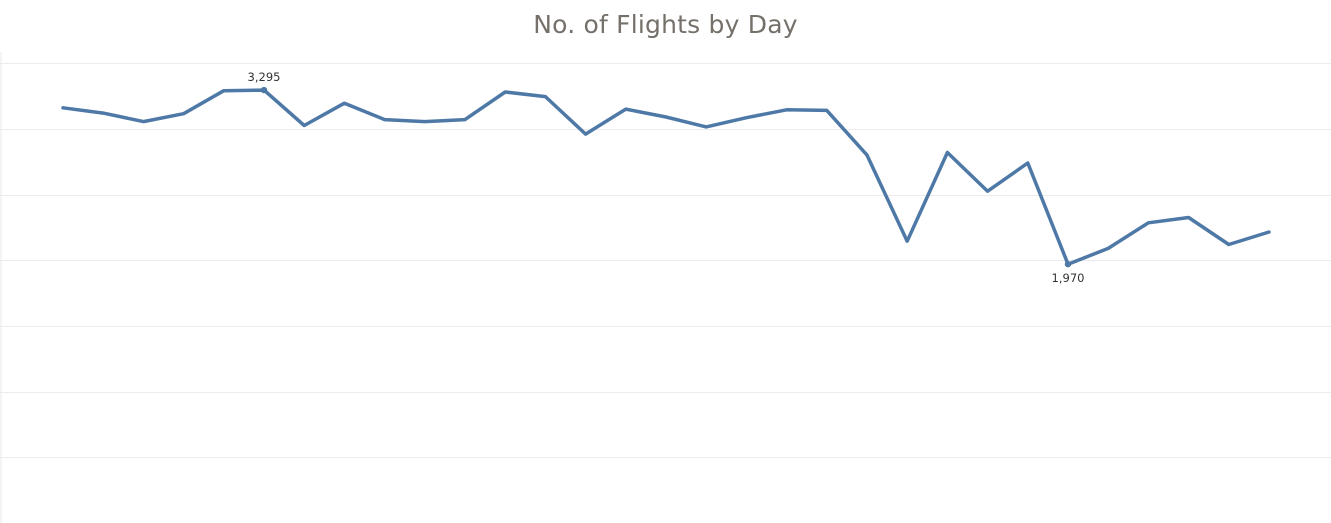 The width and height of the screenshot is (1331, 523). What do you see at coordinates (665, 24) in the screenshot?
I see `chart-title: No. of Flights by Day` at bounding box center [665, 24].